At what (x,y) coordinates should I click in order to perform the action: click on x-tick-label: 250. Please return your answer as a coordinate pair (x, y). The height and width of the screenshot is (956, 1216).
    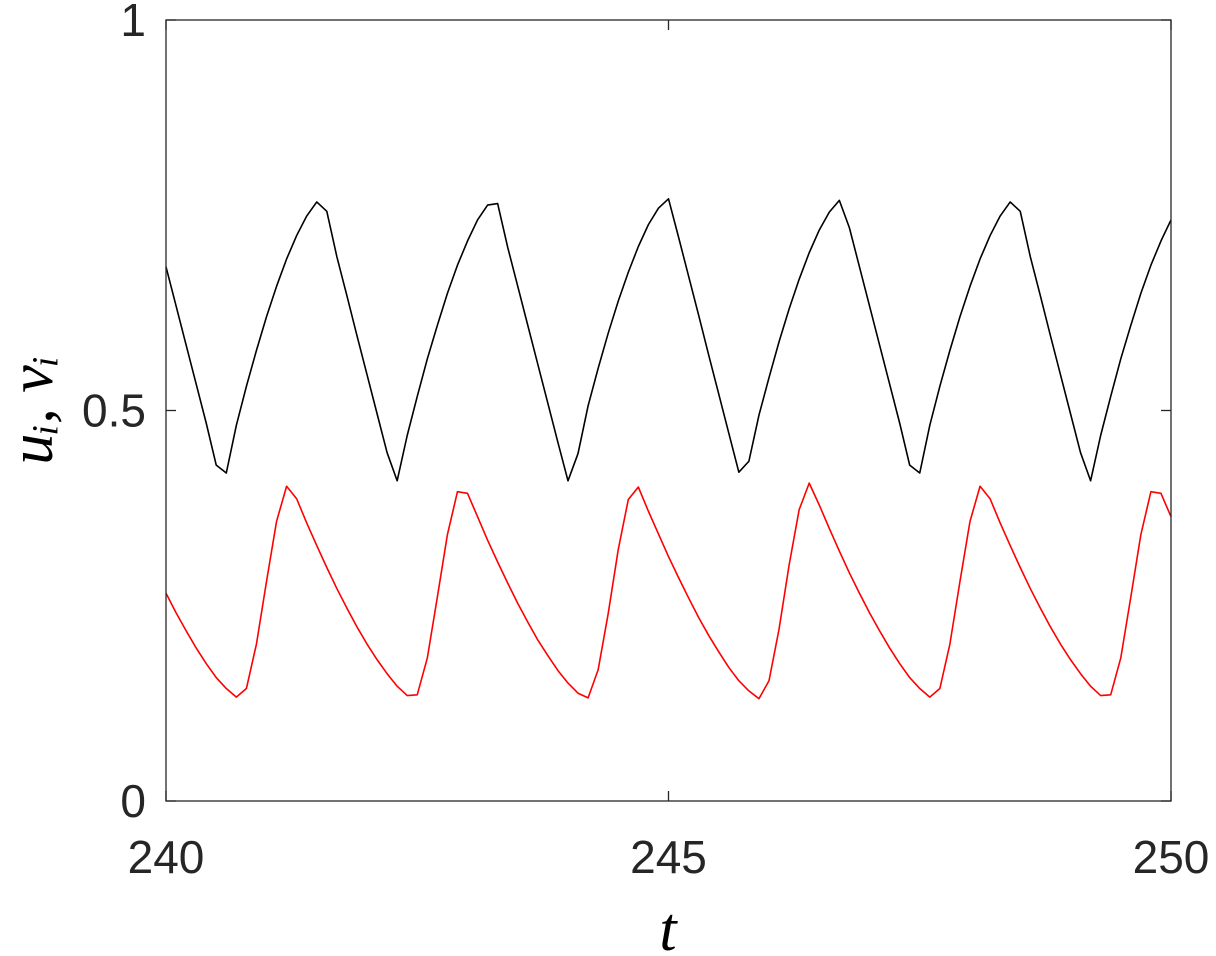
    Looking at the image, I should click on (1171, 857).